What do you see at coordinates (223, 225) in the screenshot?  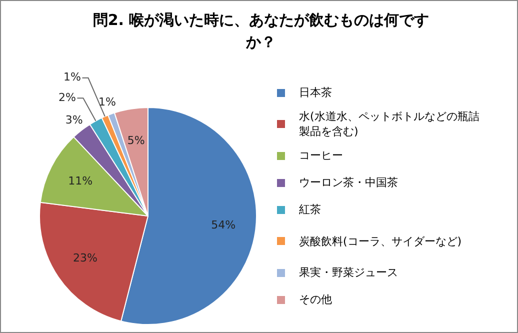 I see `data-label: 54%` at bounding box center [223, 225].